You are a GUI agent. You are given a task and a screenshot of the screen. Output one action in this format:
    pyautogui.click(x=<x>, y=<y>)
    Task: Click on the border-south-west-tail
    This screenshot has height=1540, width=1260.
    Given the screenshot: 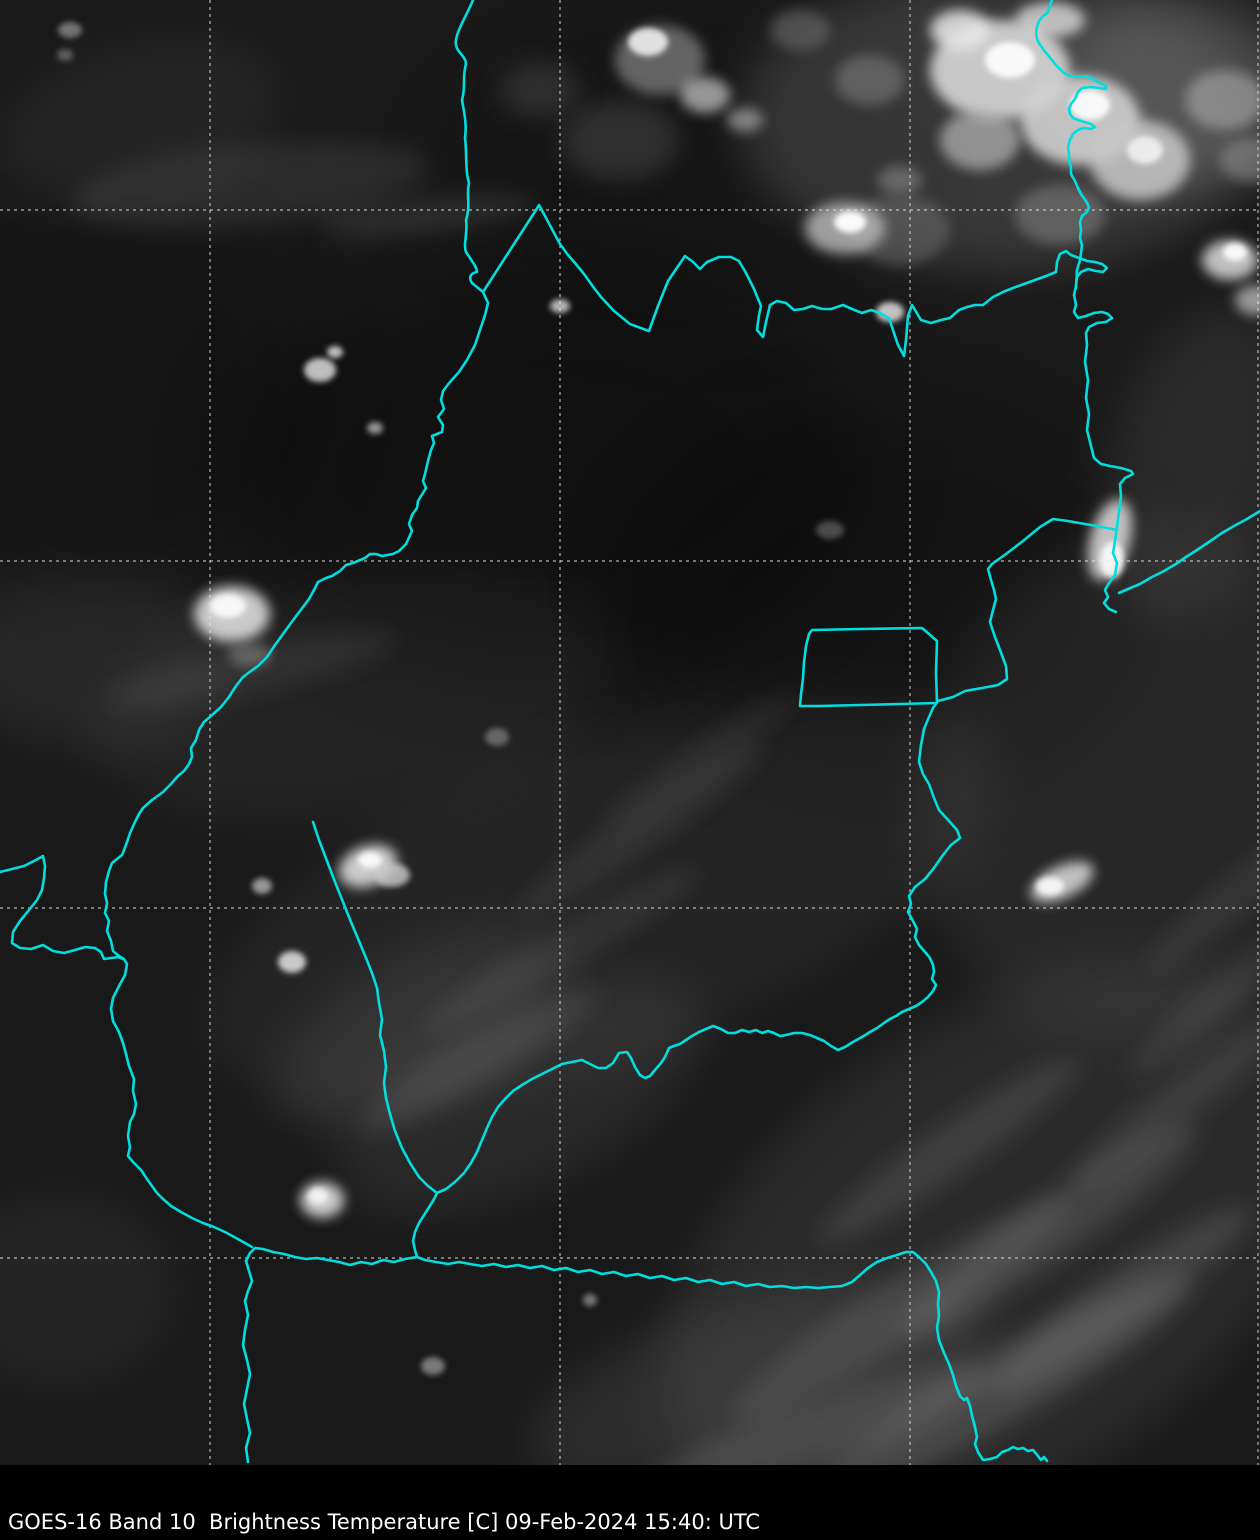 What is the action you would take?
    pyautogui.click(x=330, y=1355)
    